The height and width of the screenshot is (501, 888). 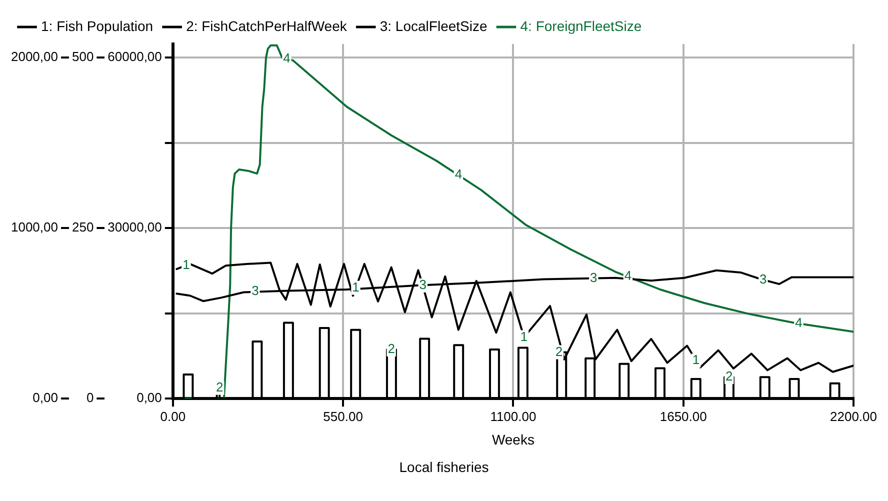 I want to click on y-tick-label: 30000,00, so click(x=135, y=227).